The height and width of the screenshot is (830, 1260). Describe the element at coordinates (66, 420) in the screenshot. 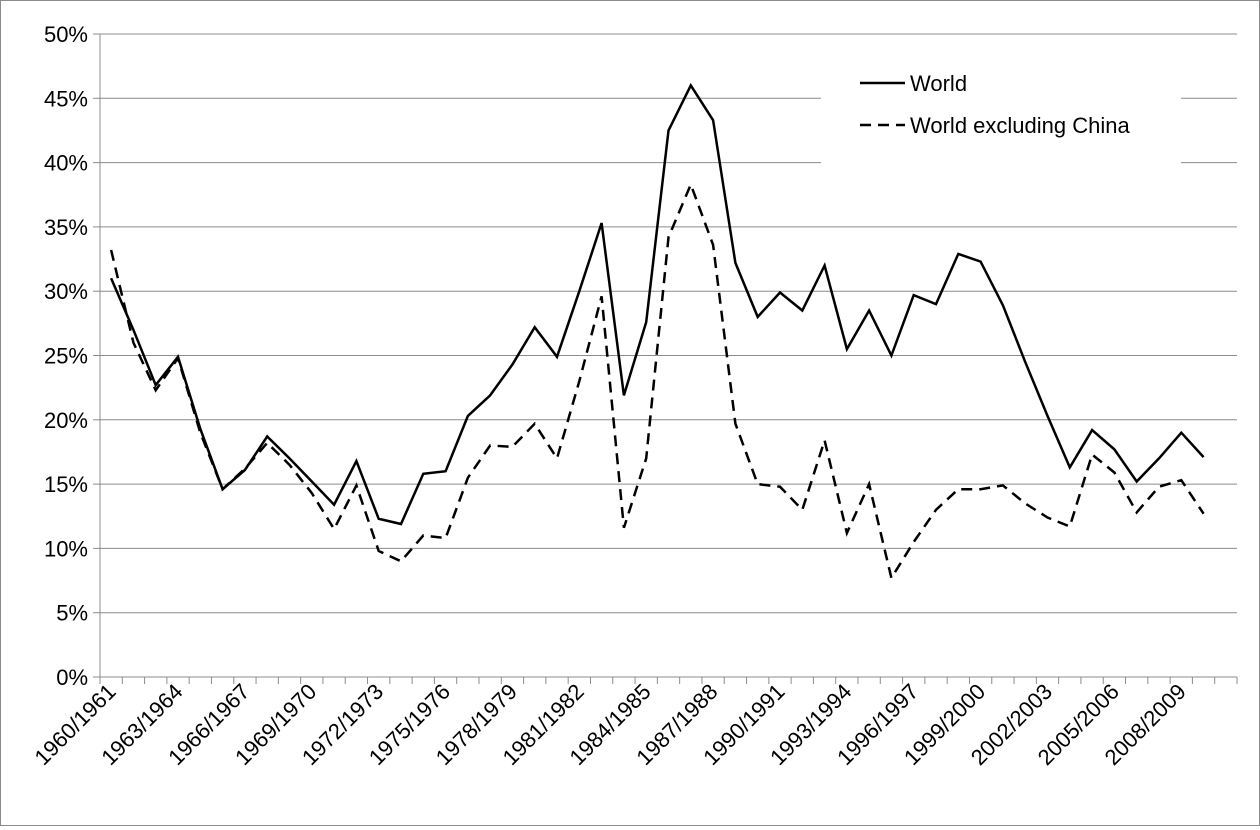

I see `y-tick-label: 20%` at that location.